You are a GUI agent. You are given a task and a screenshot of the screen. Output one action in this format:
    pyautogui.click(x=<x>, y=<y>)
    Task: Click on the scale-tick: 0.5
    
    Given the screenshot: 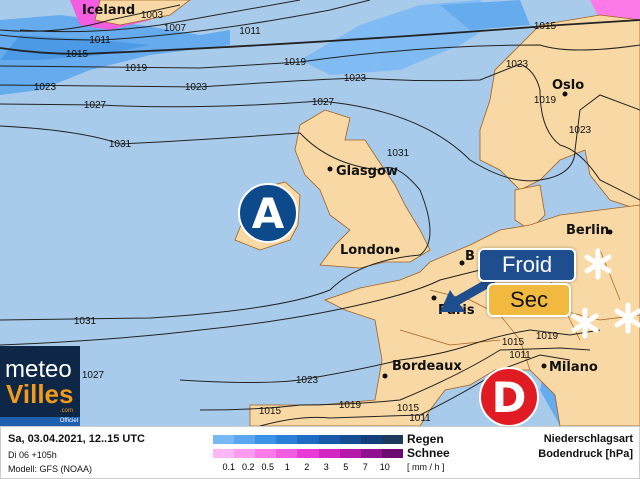 What is the action you would take?
    pyautogui.click(x=267, y=467)
    